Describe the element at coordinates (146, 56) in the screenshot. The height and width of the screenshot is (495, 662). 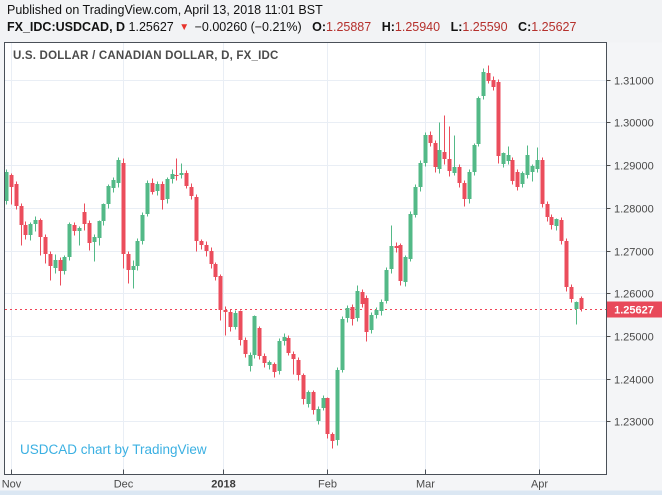
I see `chart-legend-title: U.S. DOLLAR / CANADIAN DOLLAR, D, FX_IDC` at that location.